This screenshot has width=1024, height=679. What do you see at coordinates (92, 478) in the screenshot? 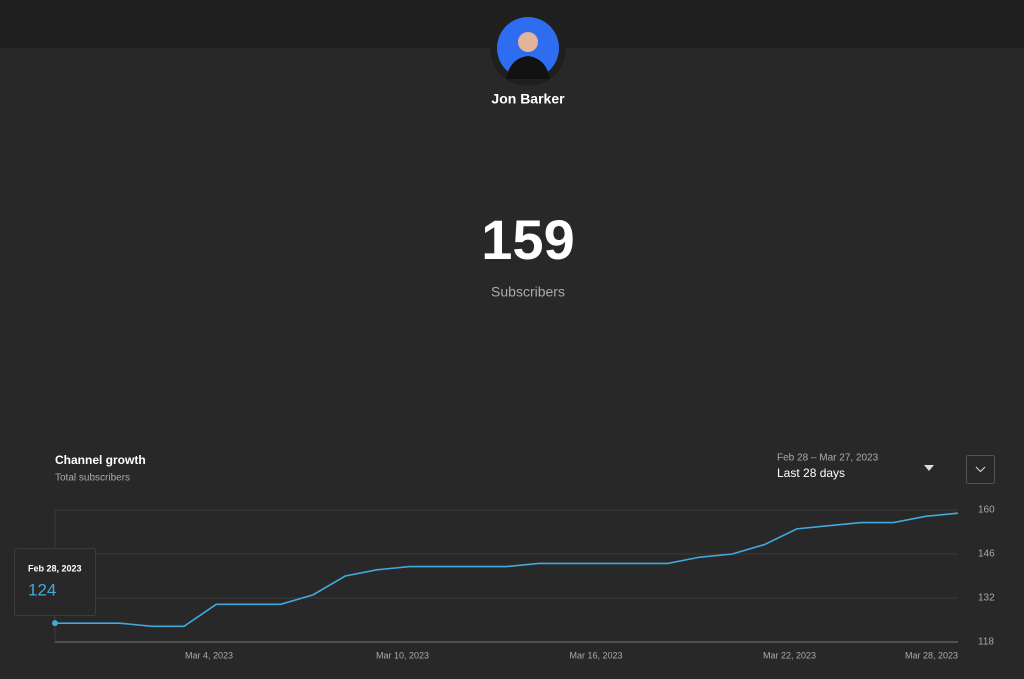
I see `chart-subtitle: Total subscribers` at bounding box center [92, 478].